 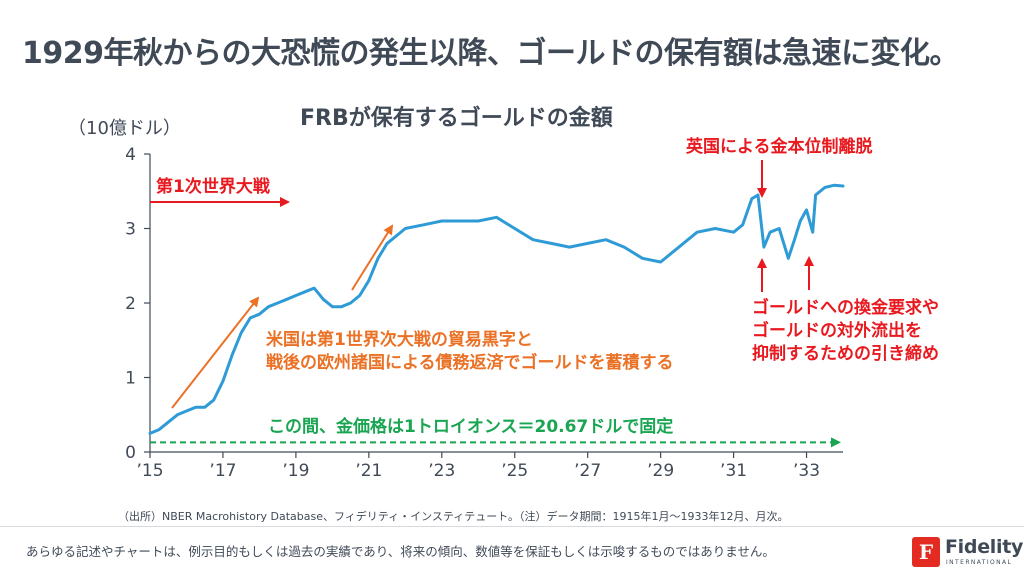 I want to click on fidelity-logo: F Fidelity INTERNATIONAL, so click(x=967, y=553).